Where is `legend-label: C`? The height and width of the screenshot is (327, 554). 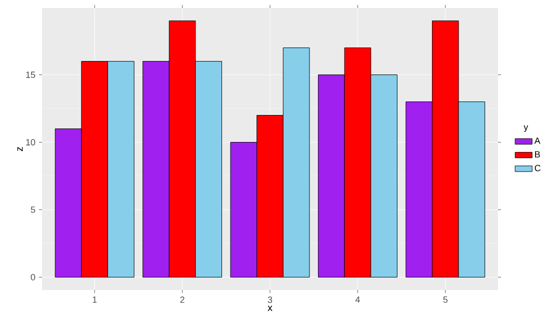
legend-label: C is located at coordinates (537, 168).